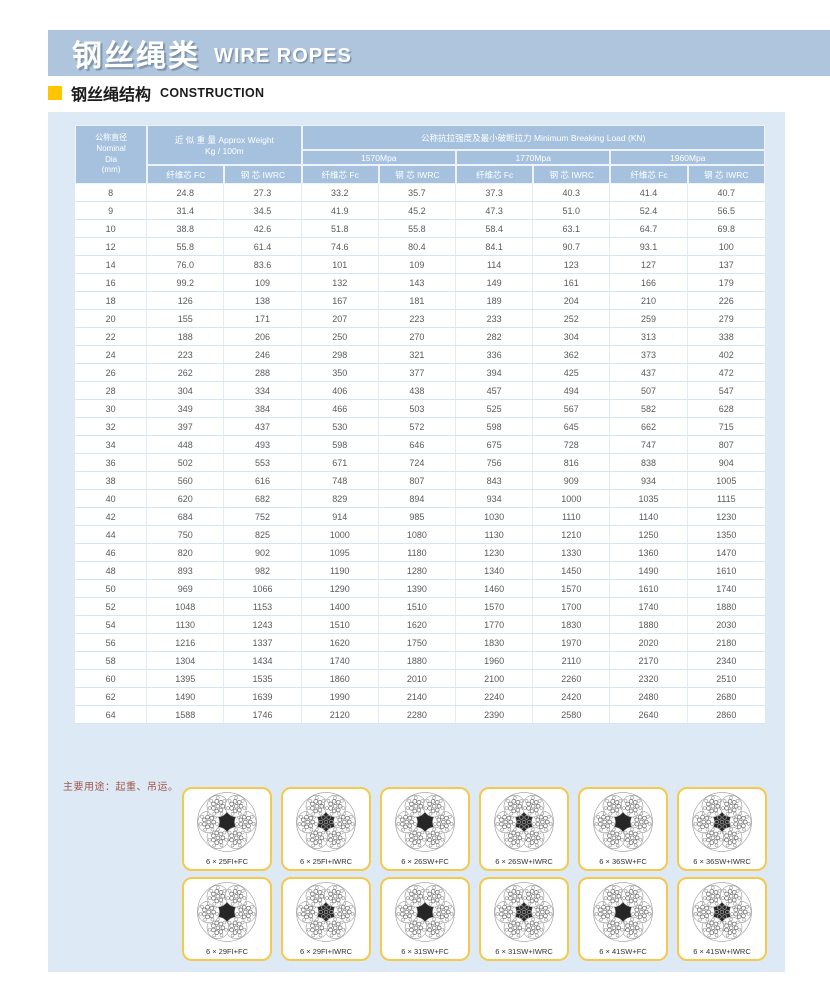 Image resolution: width=830 pixels, height=1000 pixels. What do you see at coordinates (186, 193) in the screenshot?
I see `value-cell: 24.8` at bounding box center [186, 193].